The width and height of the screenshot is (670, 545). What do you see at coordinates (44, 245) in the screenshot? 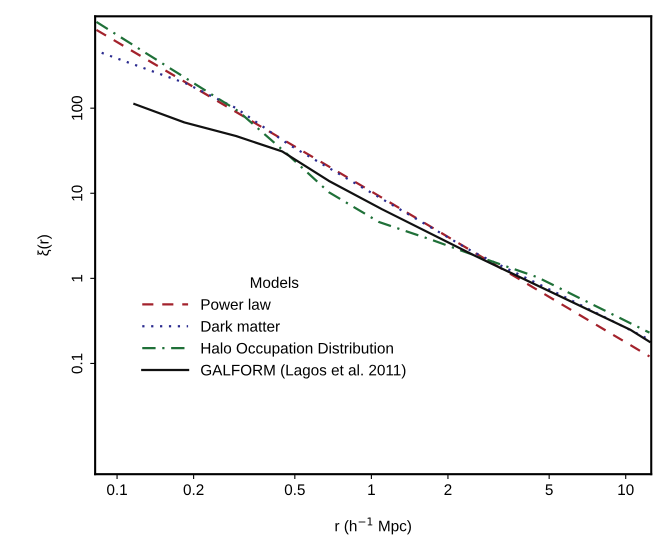
I see `y-axis-title: ξ(r)` at bounding box center [44, 245].